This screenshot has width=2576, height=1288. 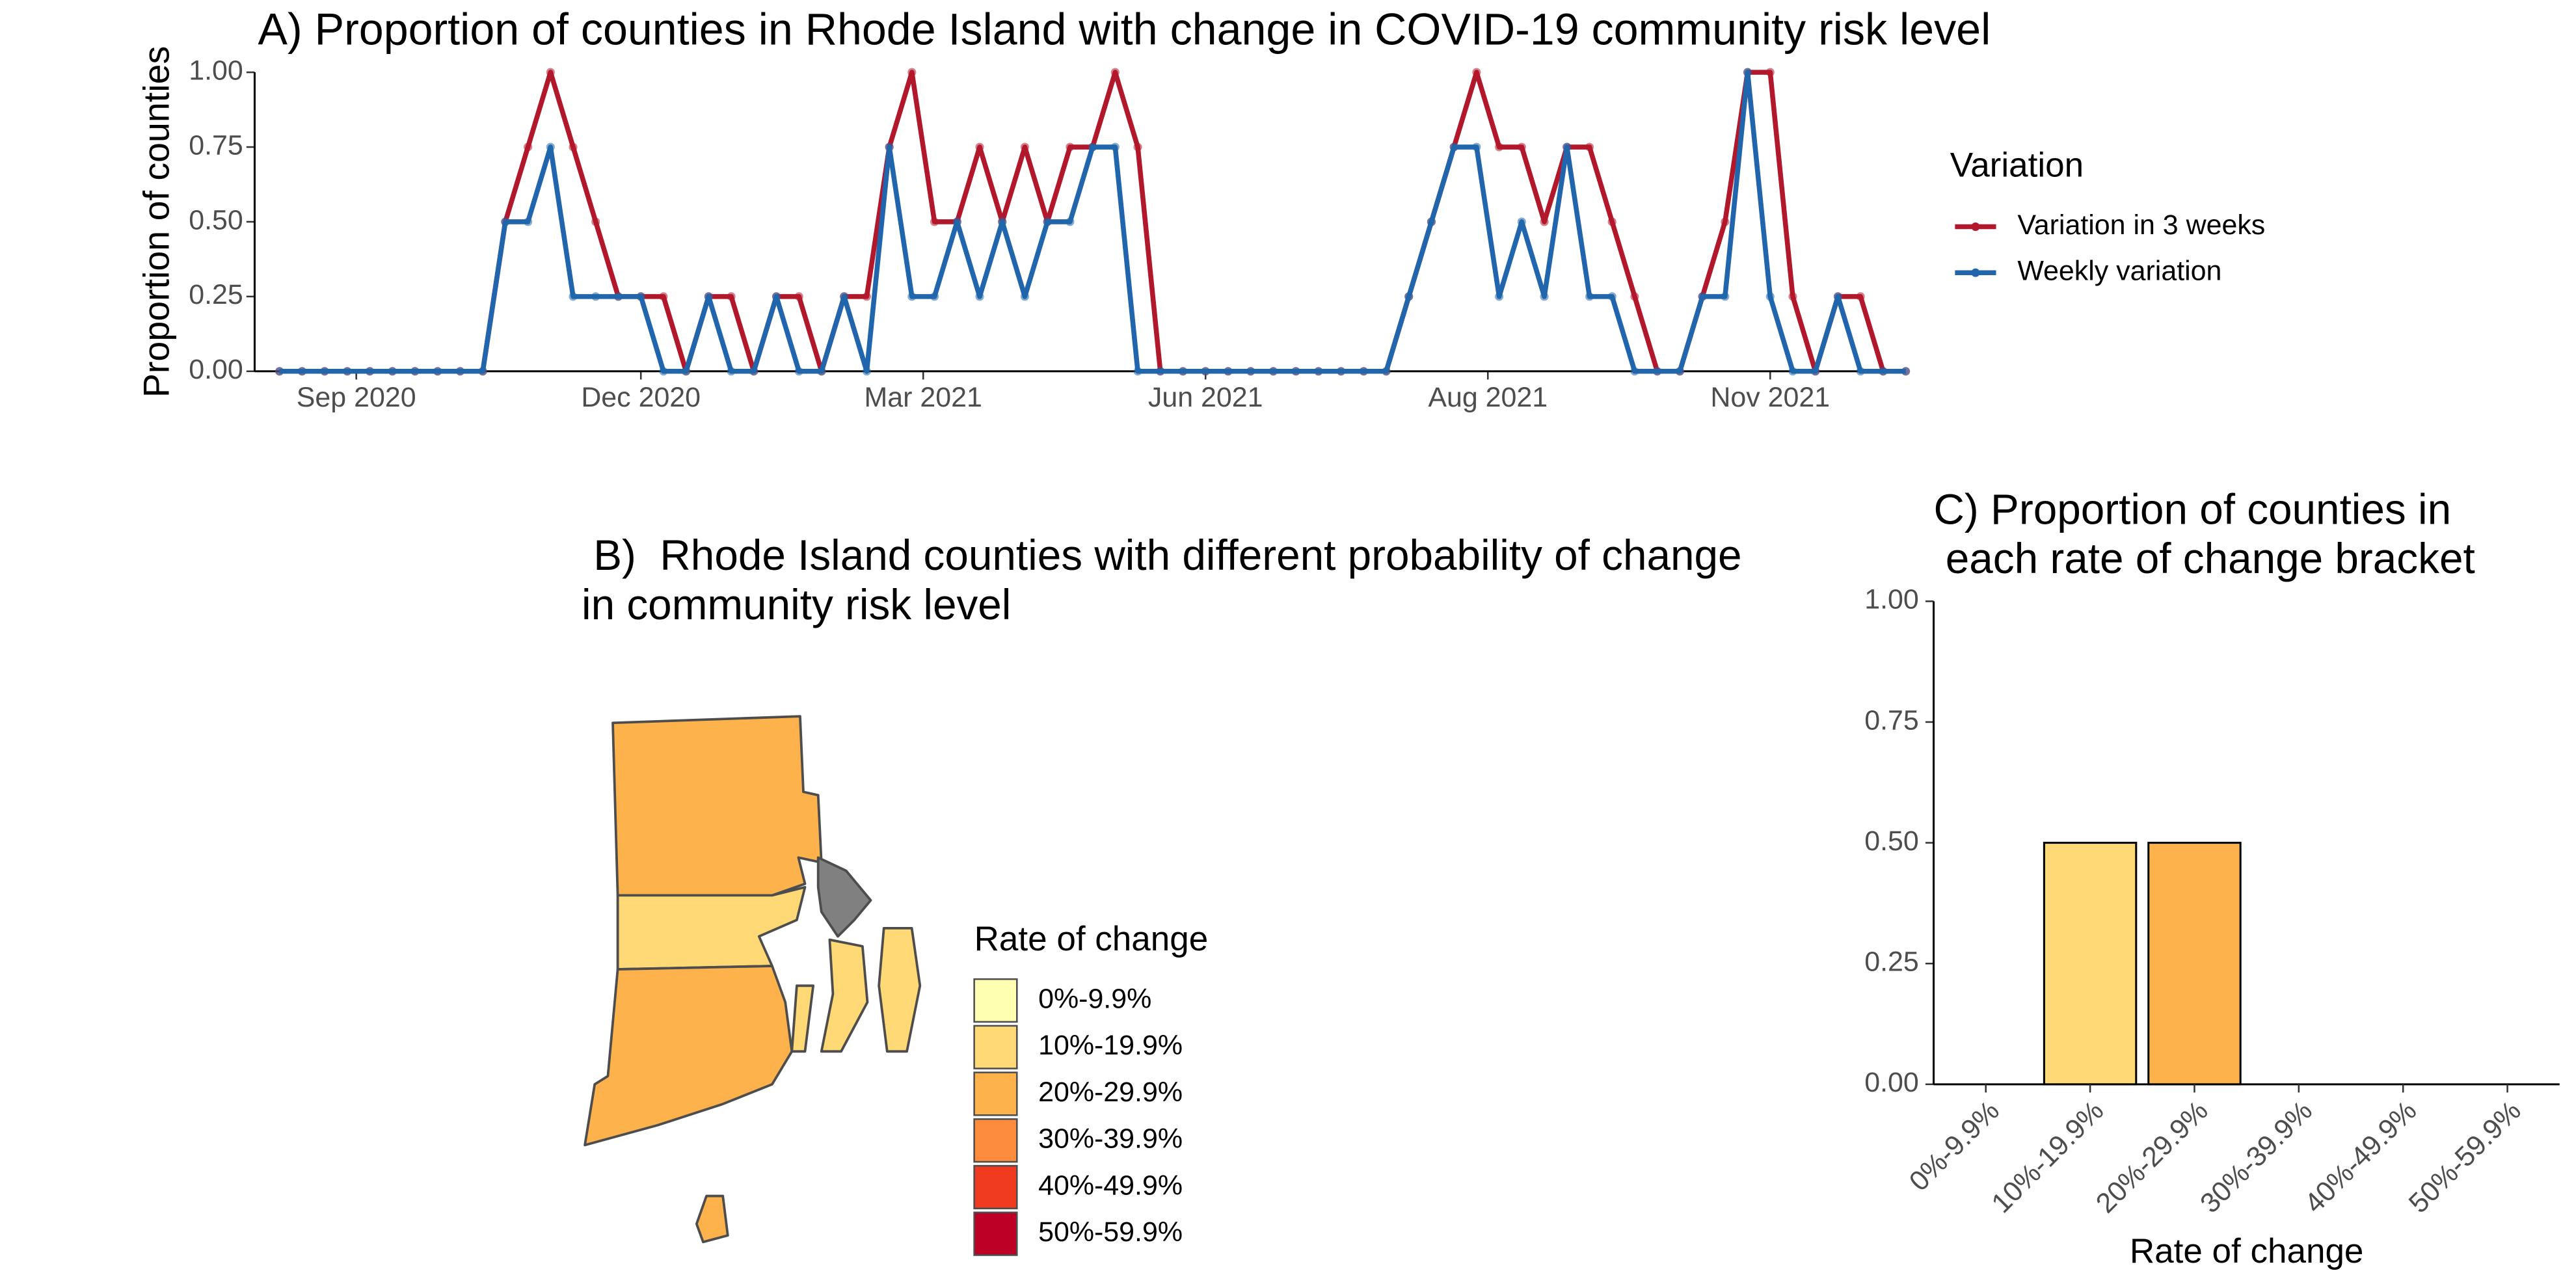 I want to click on legend-title: Variation, so click(x=2017, y=165).